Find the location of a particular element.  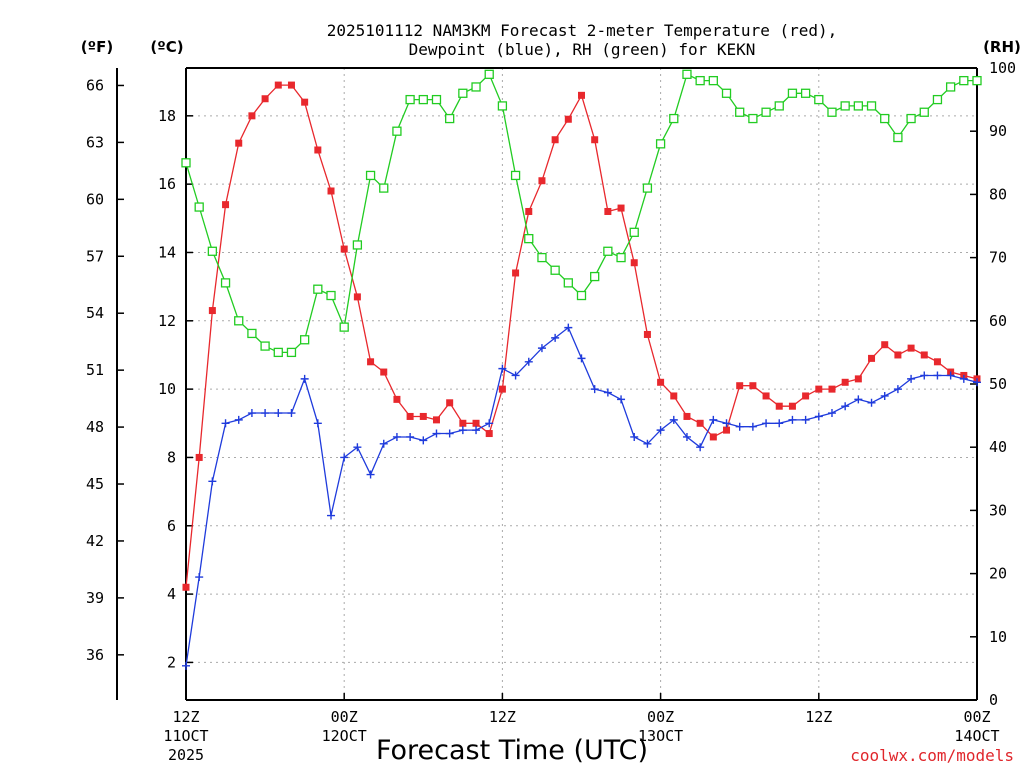

celsius-tick-label: 2 is located at coordinates (171, 662).